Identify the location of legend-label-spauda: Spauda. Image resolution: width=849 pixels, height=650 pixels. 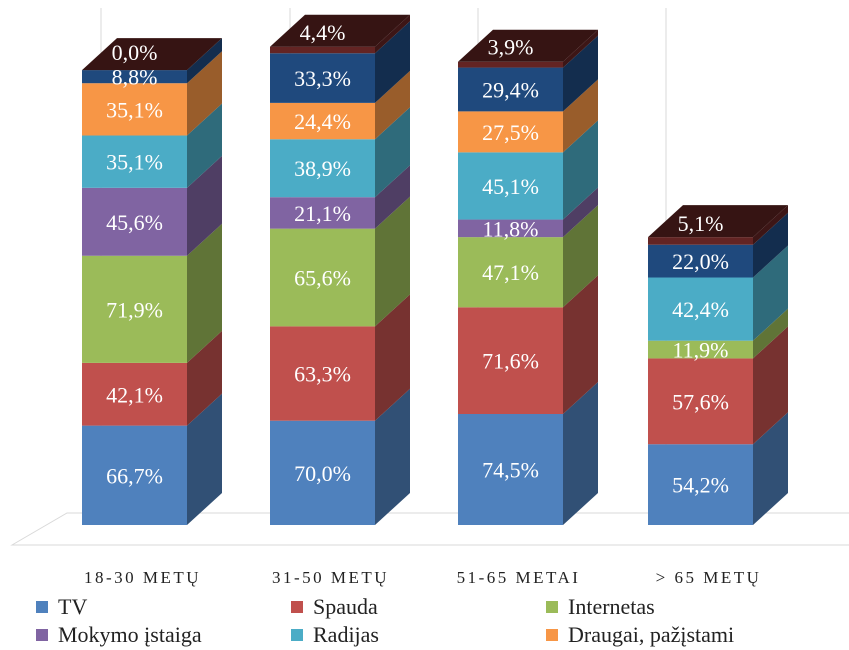
(345, 606).